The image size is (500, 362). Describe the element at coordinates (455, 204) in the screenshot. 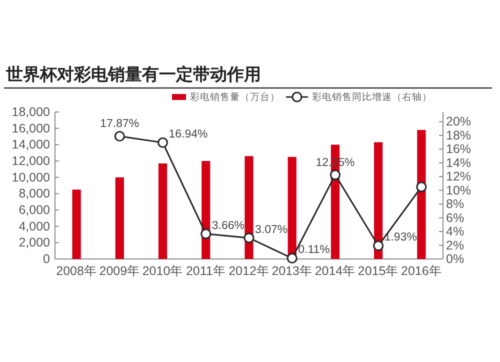

I see `y2-tick-label: 8%` at that location.